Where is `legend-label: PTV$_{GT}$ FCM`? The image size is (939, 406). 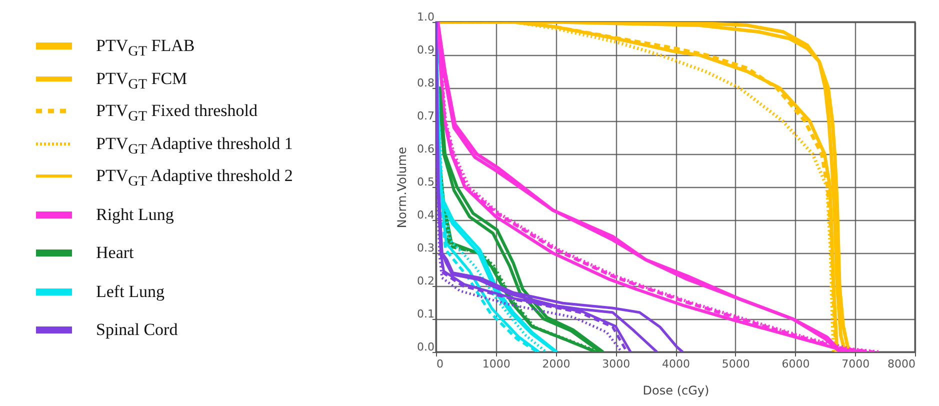
legend-label: PTV$_{GT}$ FCM is located at coordinates (142, 80).